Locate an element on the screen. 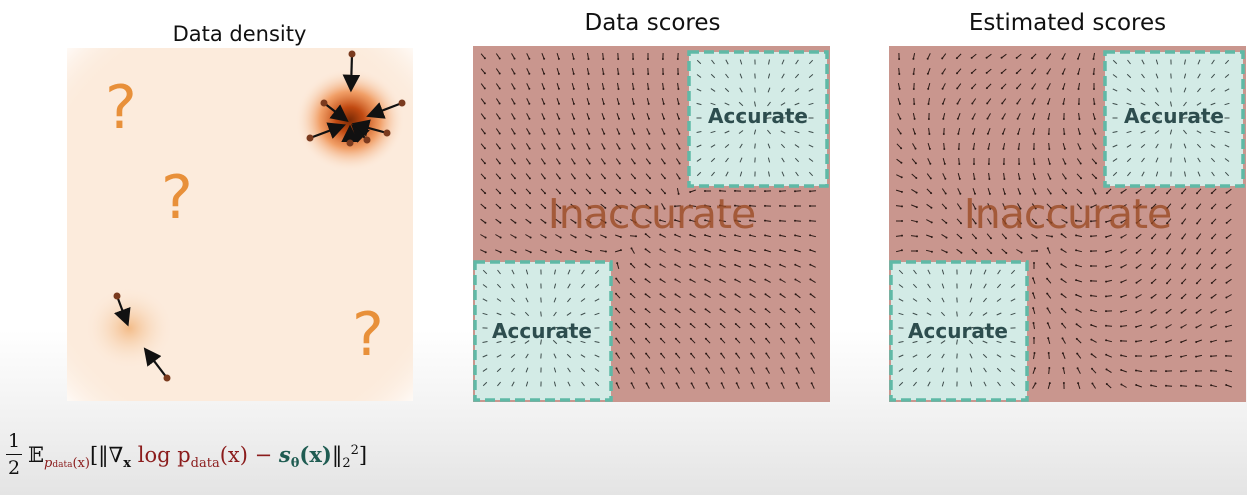 The height and width of the screenshot is (495, 1247). expectation-subscript: p is located at coordinates (48, 464).